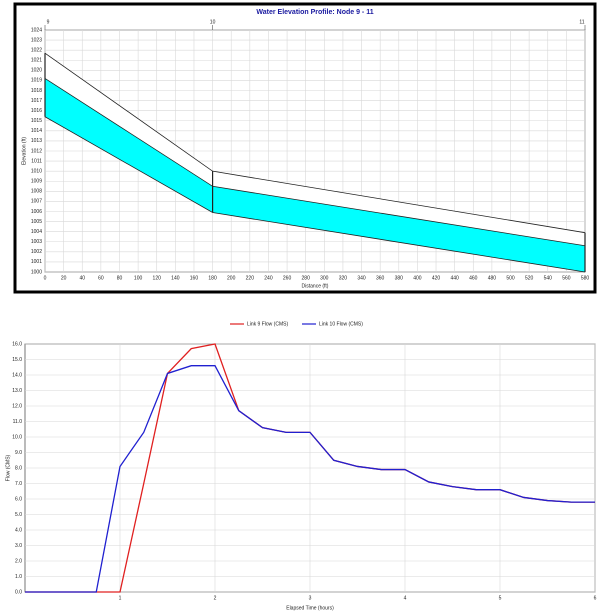 Image resolution: width=597 pixels, height=614 pixels. Describe the element at coordinates (17, 360) in the screenshot. I see `y-tick-label: 15.0` at that location.